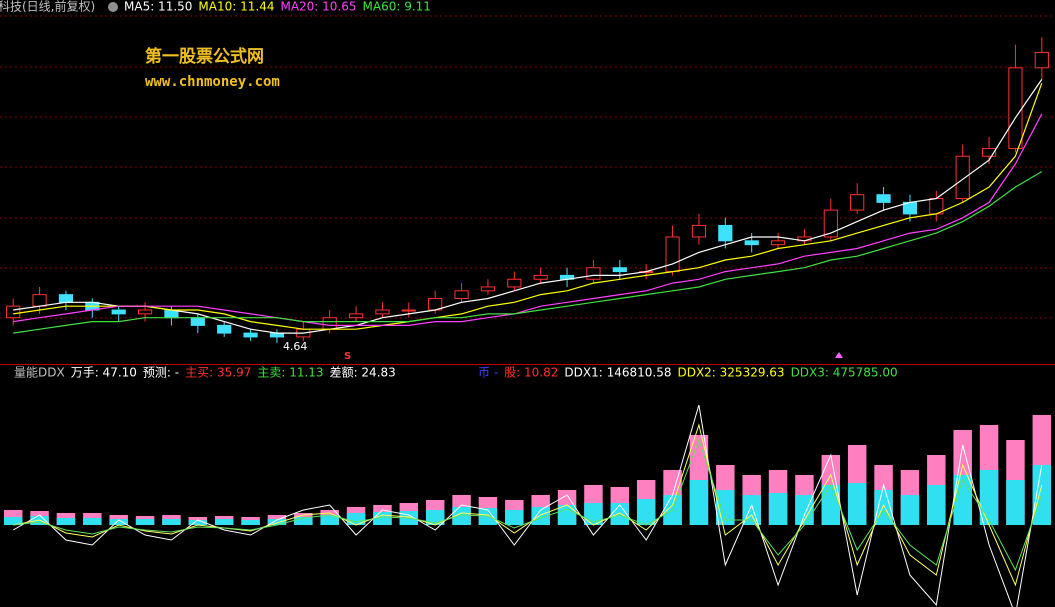 This screenshot has width=1055, height=607. I want to click on legend-entry: DDX2: 325329.63, so click(730, 373).